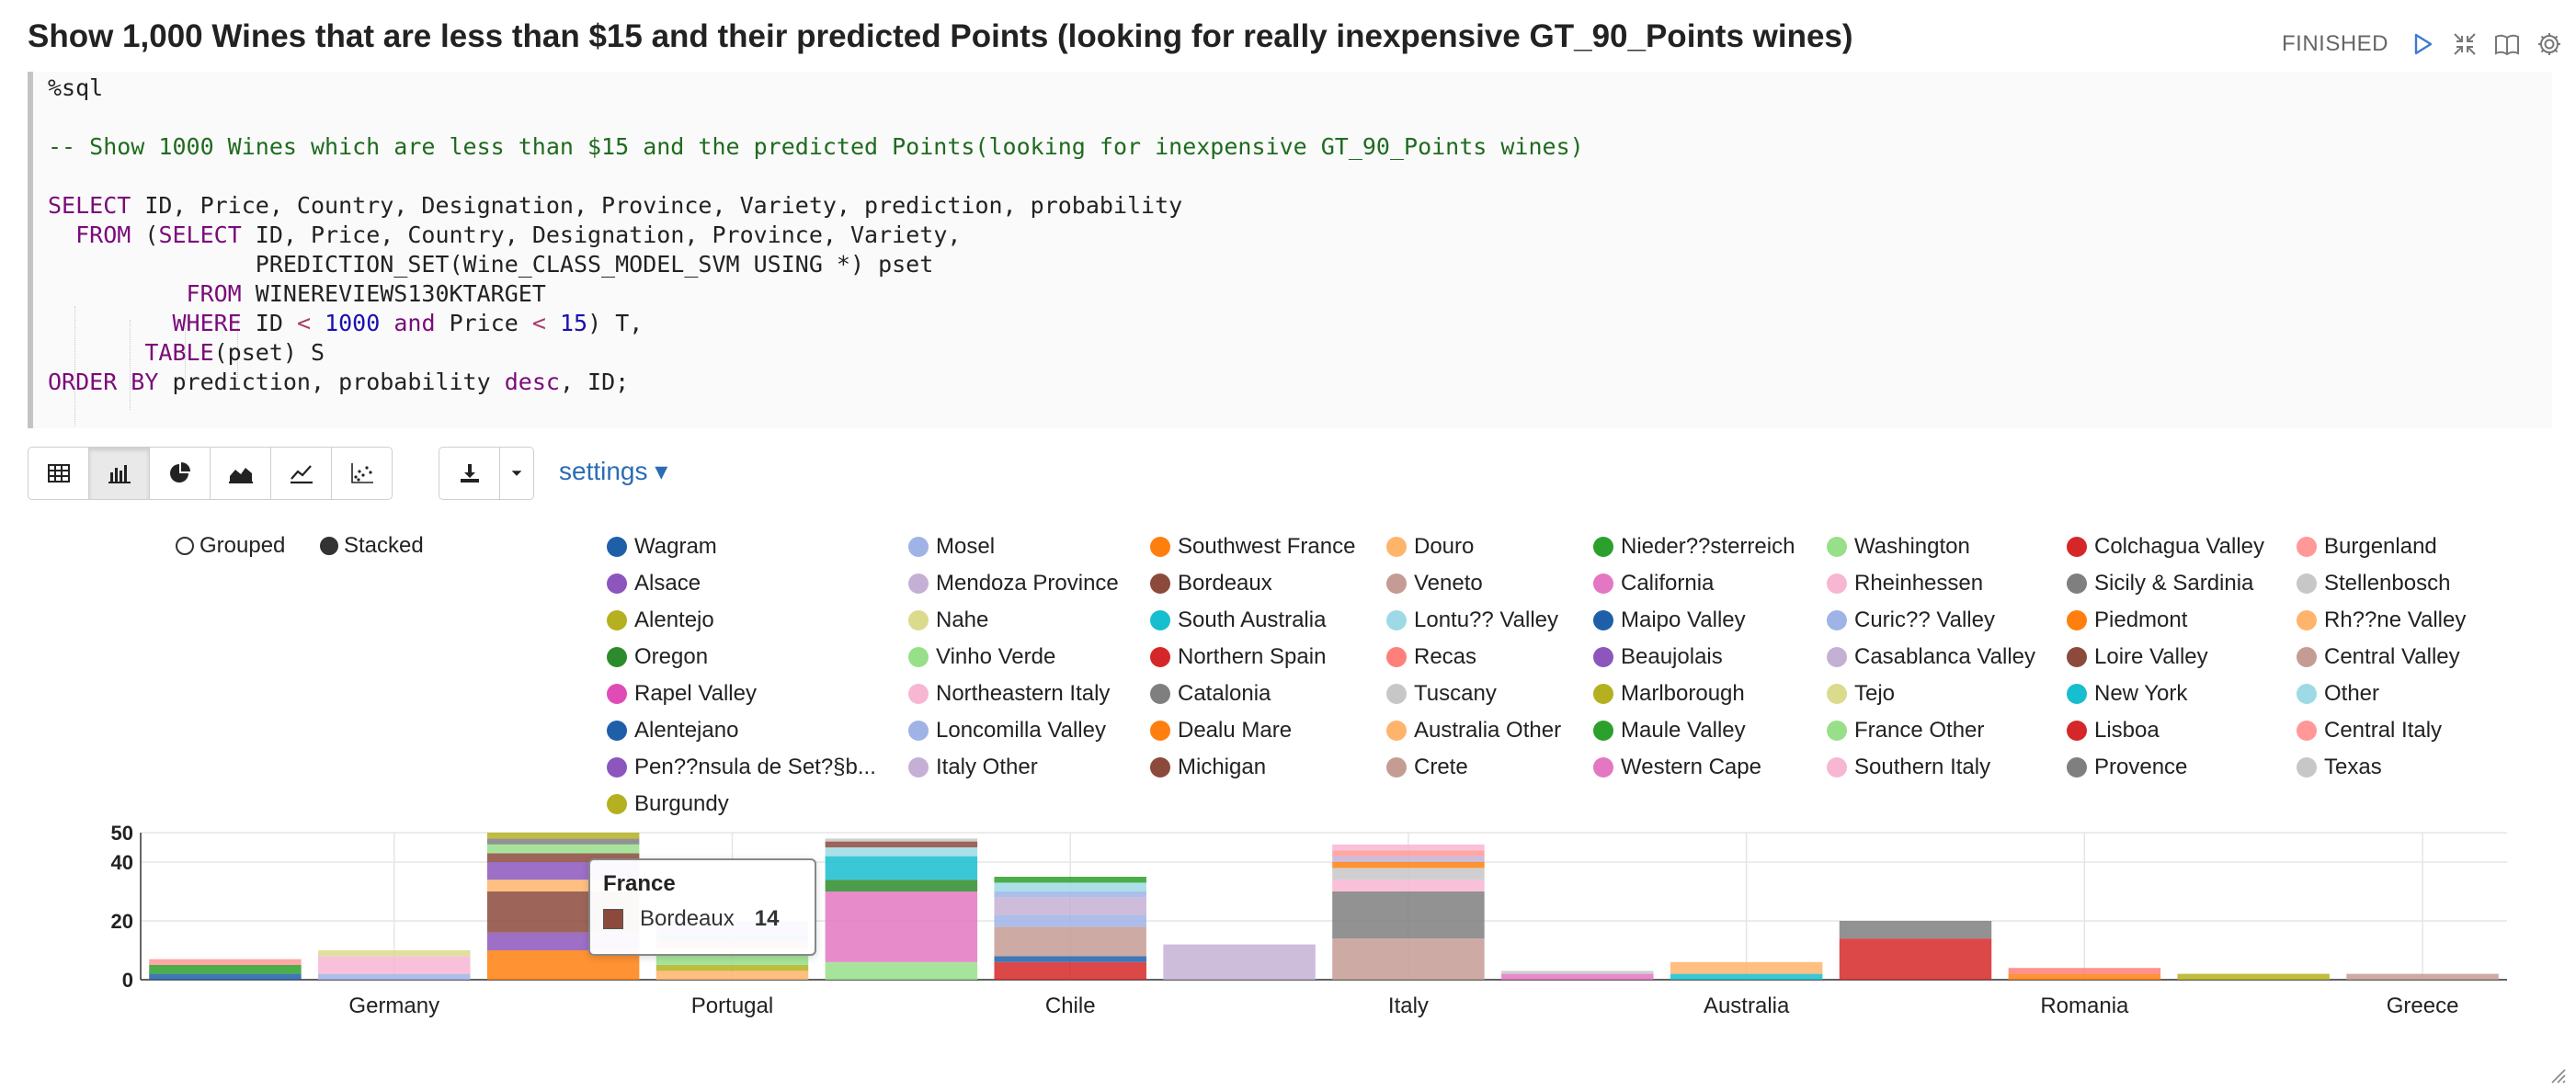 This screenshot has width=2576, height=1090. Describe the element at coordinates (2113, 730) in the screenshot. I see `legend-item: Lisboa` at that location.